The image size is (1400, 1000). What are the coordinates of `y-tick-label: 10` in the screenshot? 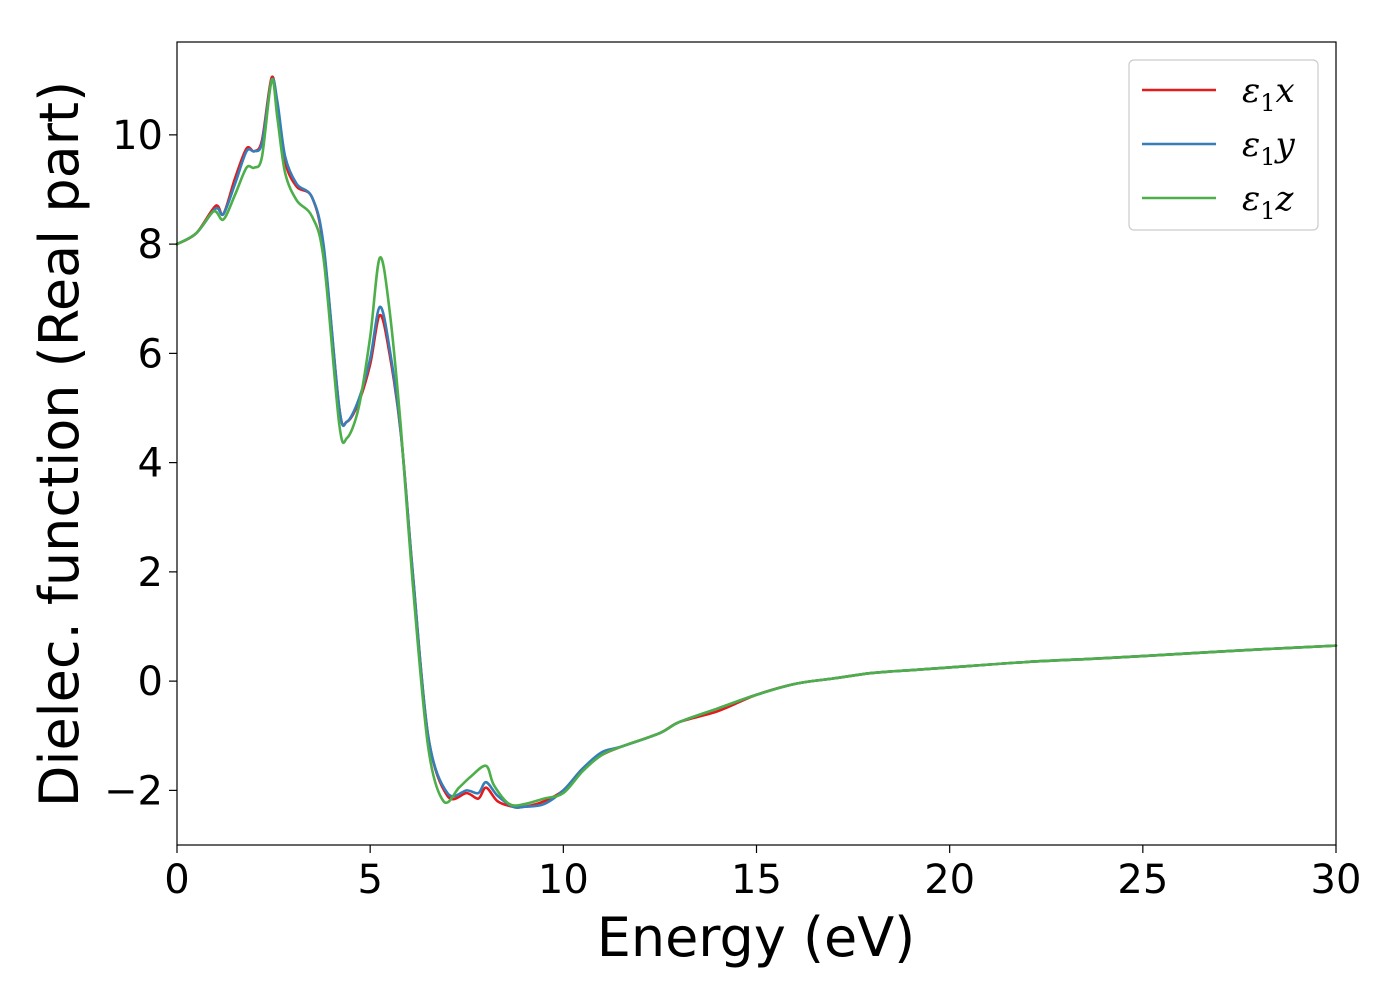 It's located at (137, 136).